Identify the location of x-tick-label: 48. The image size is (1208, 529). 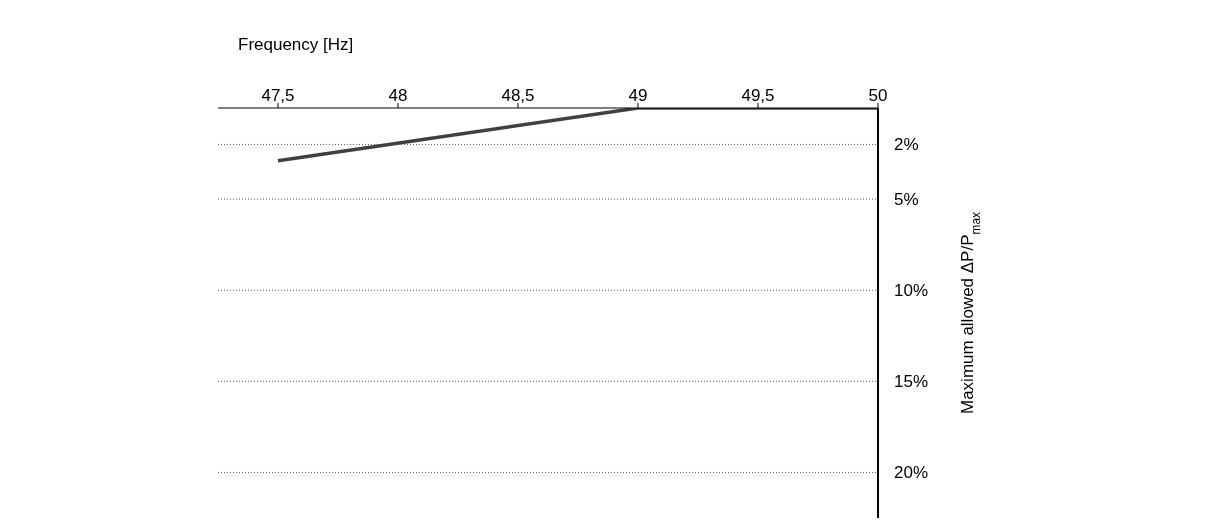
(398, 95).